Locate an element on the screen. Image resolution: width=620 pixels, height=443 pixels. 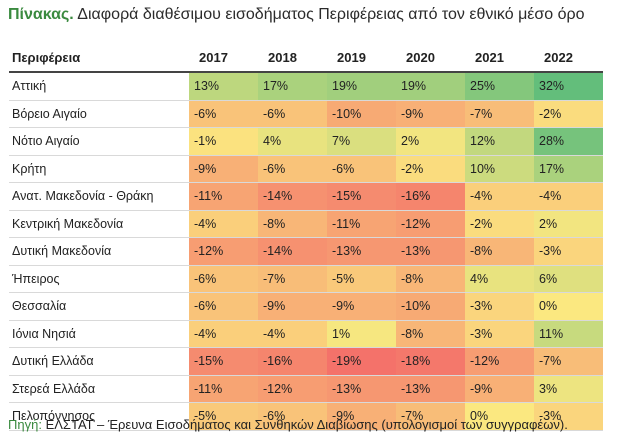
table-row: Στερεά Ελλάδα -11% -12% -13% -13% -9% 3% is located at coordinates (306, 389).